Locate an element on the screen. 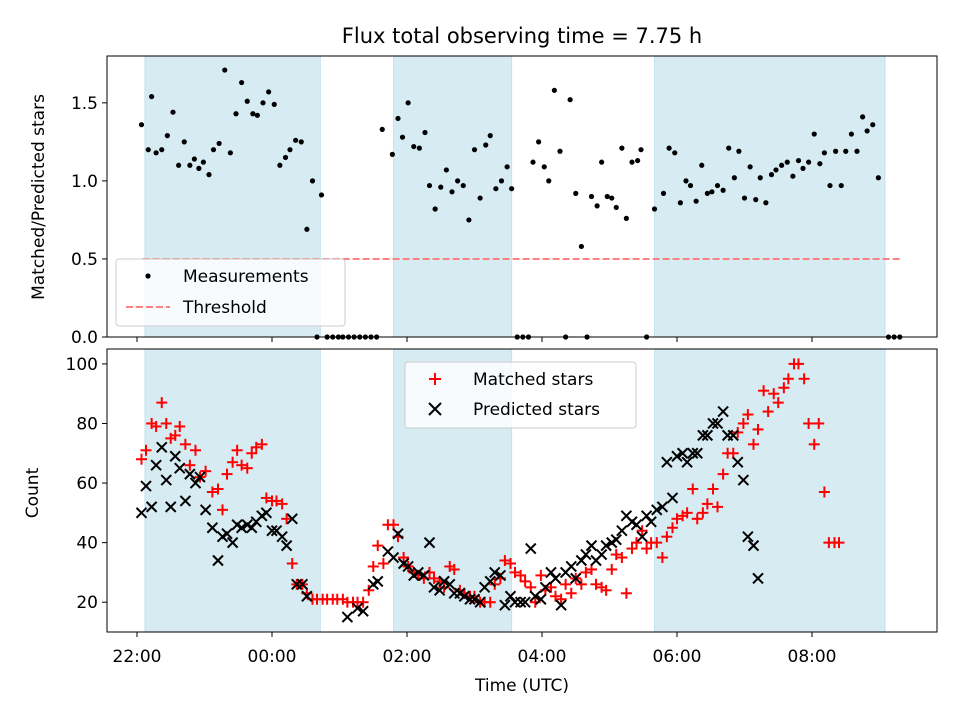 This screenshot has width=960, height=720. x-tick-label-22-00: 22:00 is located at coordinates (137, 657).